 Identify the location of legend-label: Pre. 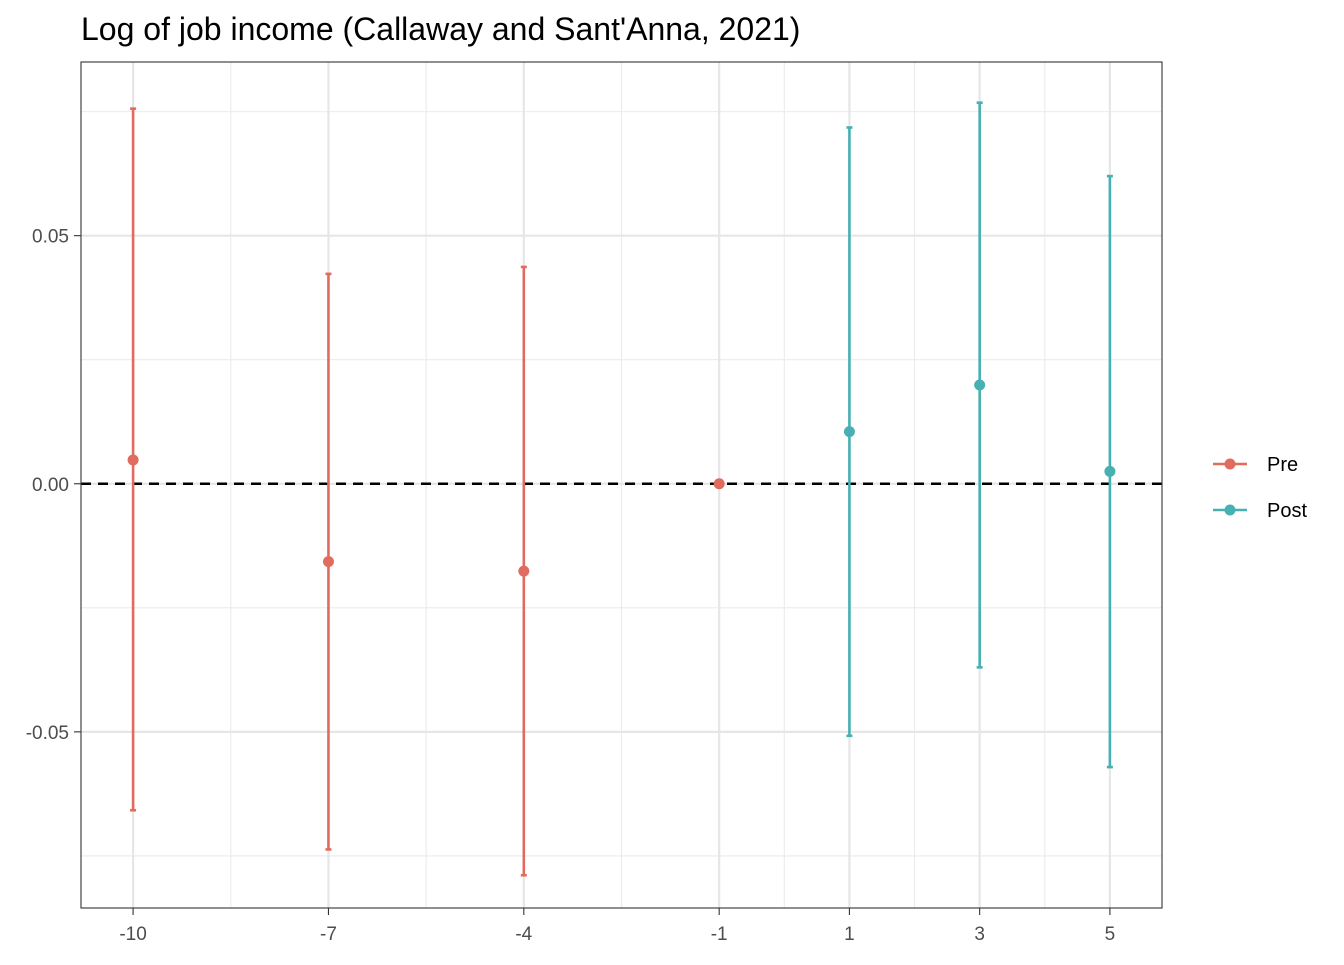
(1282, 465).